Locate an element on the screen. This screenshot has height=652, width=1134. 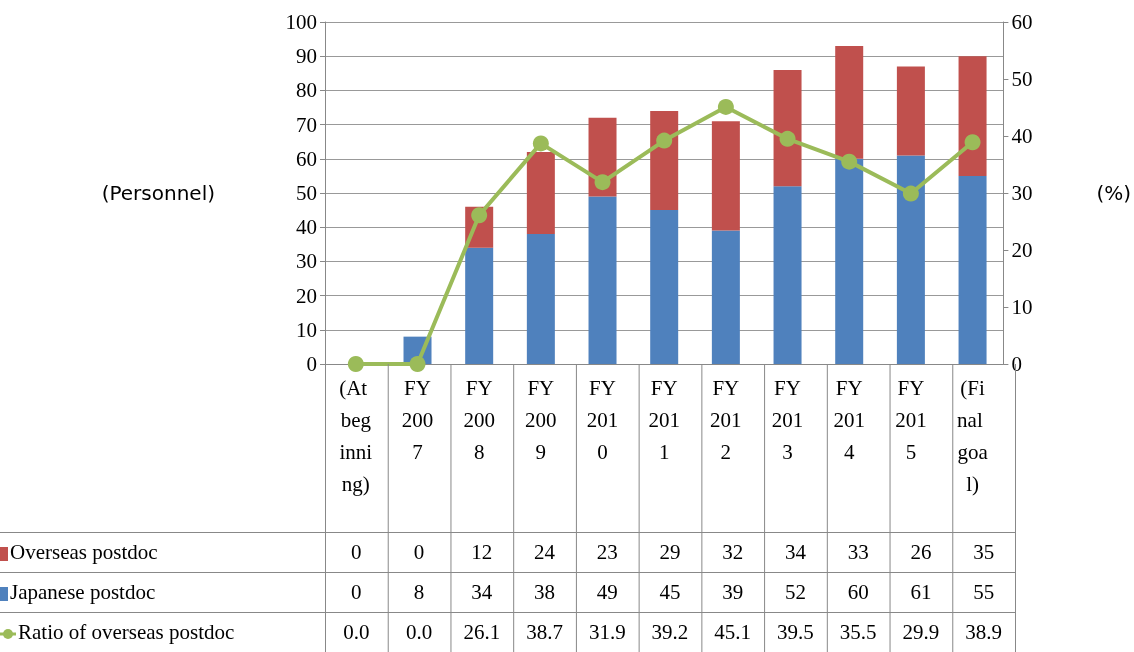
data-label: 35.5 is located at coordinates (858, 632).